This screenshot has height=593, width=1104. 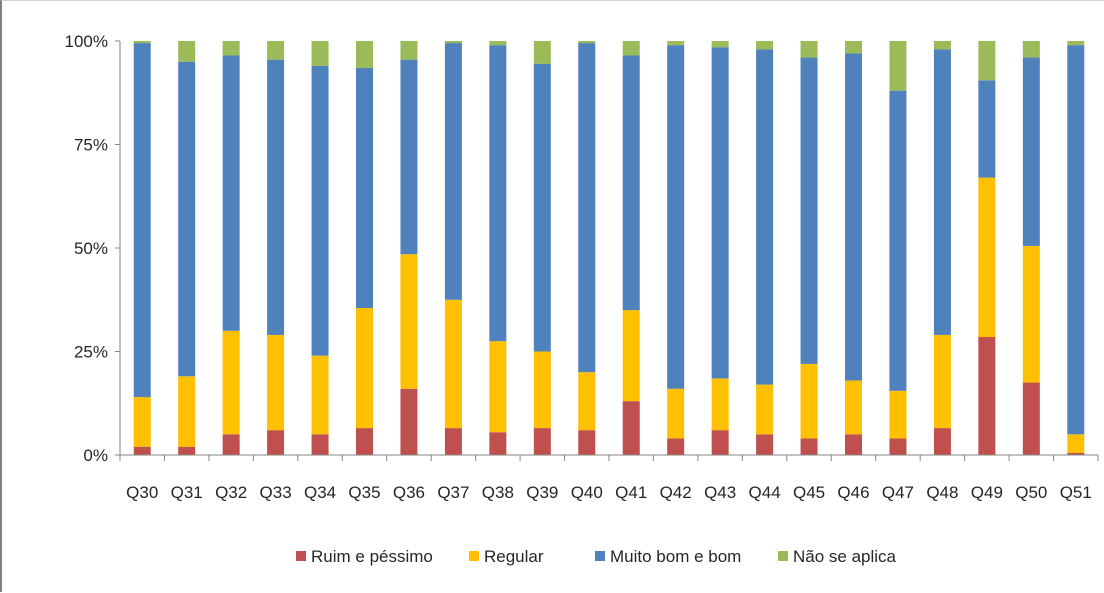 What do you see at coordinates (231, 492) in the screenshot?
I see `x-tick-label: Q32` at bounding box center [231, 492].